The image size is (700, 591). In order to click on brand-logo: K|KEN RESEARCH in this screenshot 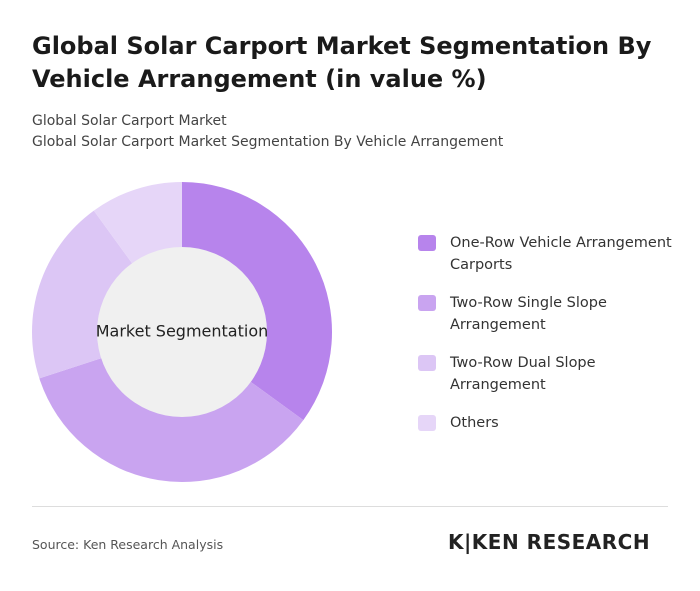, I will do `click(549, 542)`.